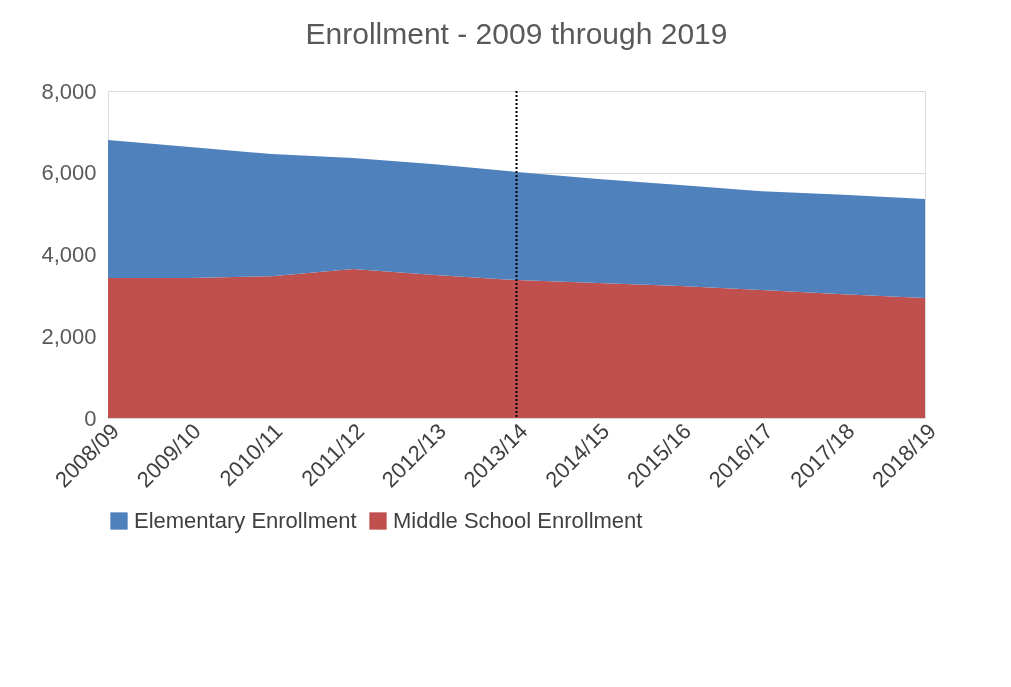 The height and width of the screenshot is (687, 1011). What do you see at coordinates (69, 173) in the screenshot?
I see `y-tick-label: 6,000` at bounding box center [69, 173].